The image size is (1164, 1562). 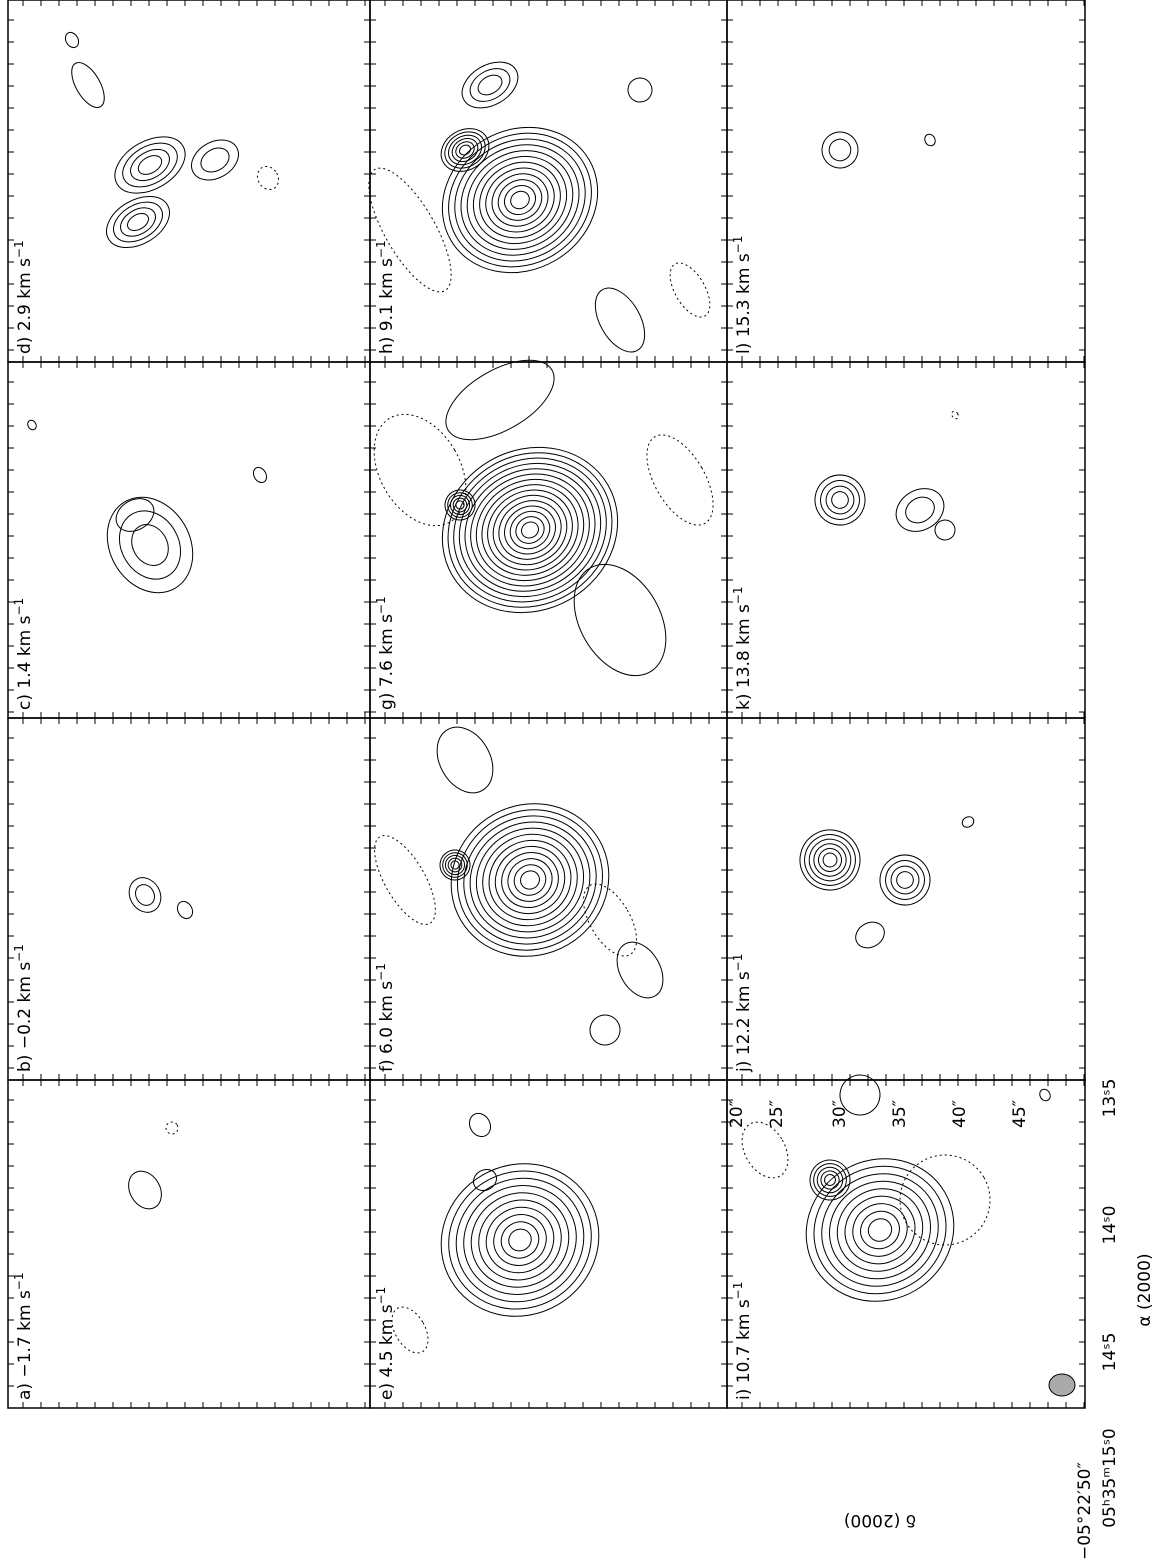 I want to click on panel: a) −1.7 km s−1, so click(x=189, y=1244).